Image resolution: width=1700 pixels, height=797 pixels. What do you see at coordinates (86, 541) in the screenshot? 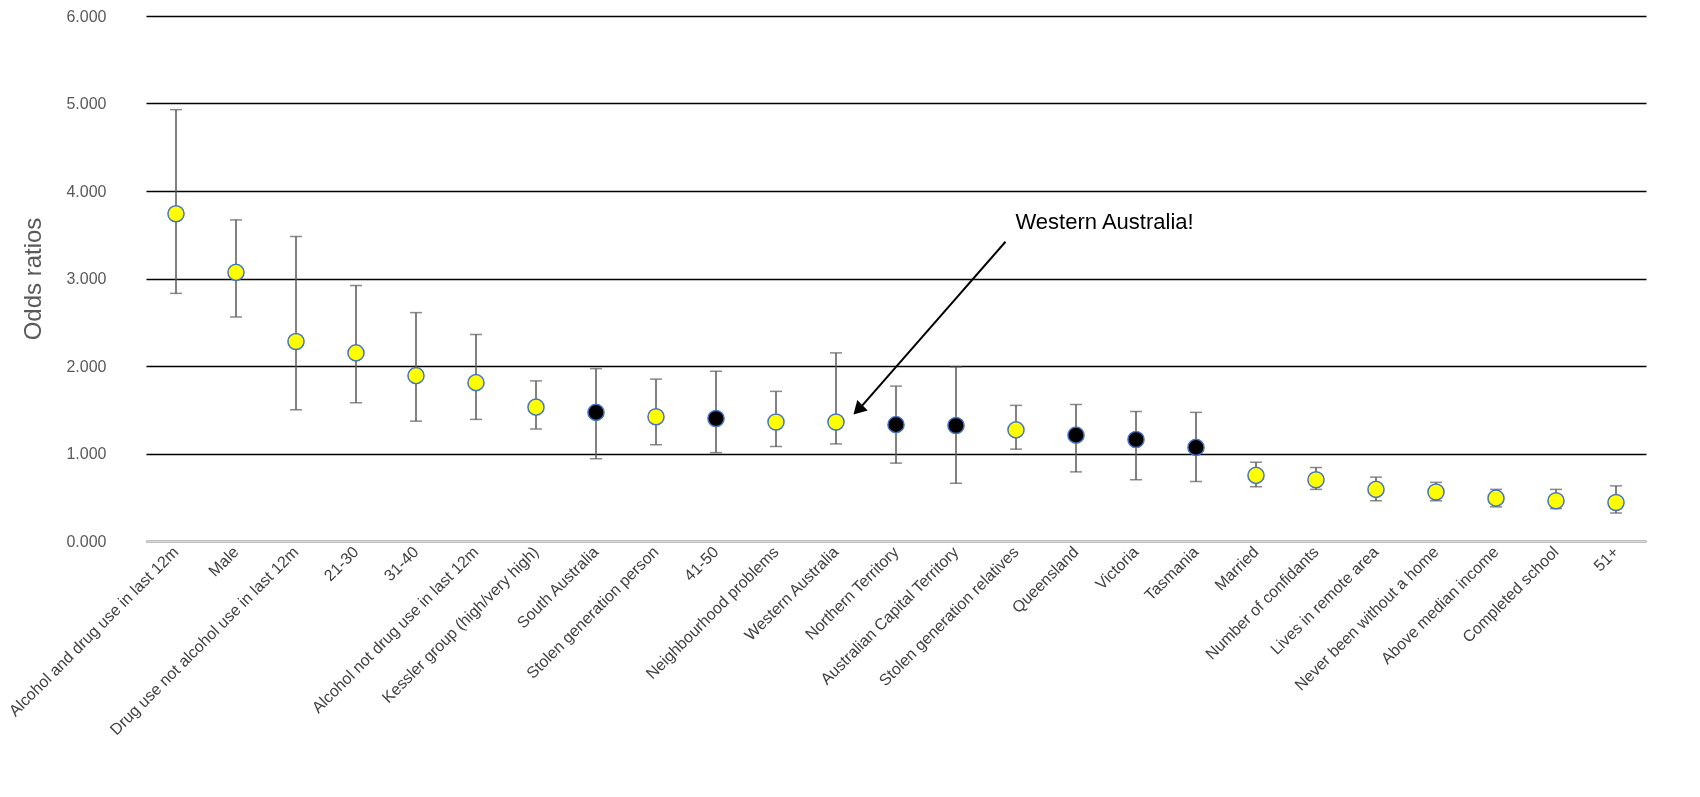
I see `y-tick-label: 0.000` at bounding box center [86, 541].